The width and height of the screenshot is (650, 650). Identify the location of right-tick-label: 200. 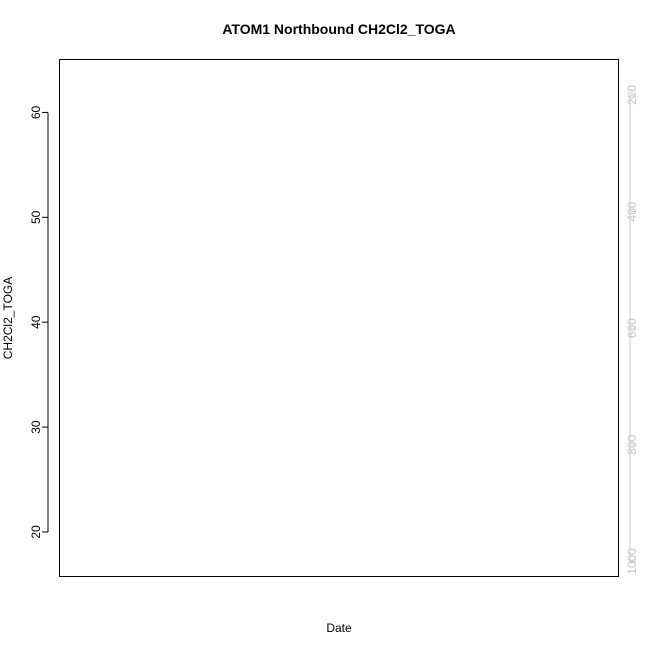
(632, 95).